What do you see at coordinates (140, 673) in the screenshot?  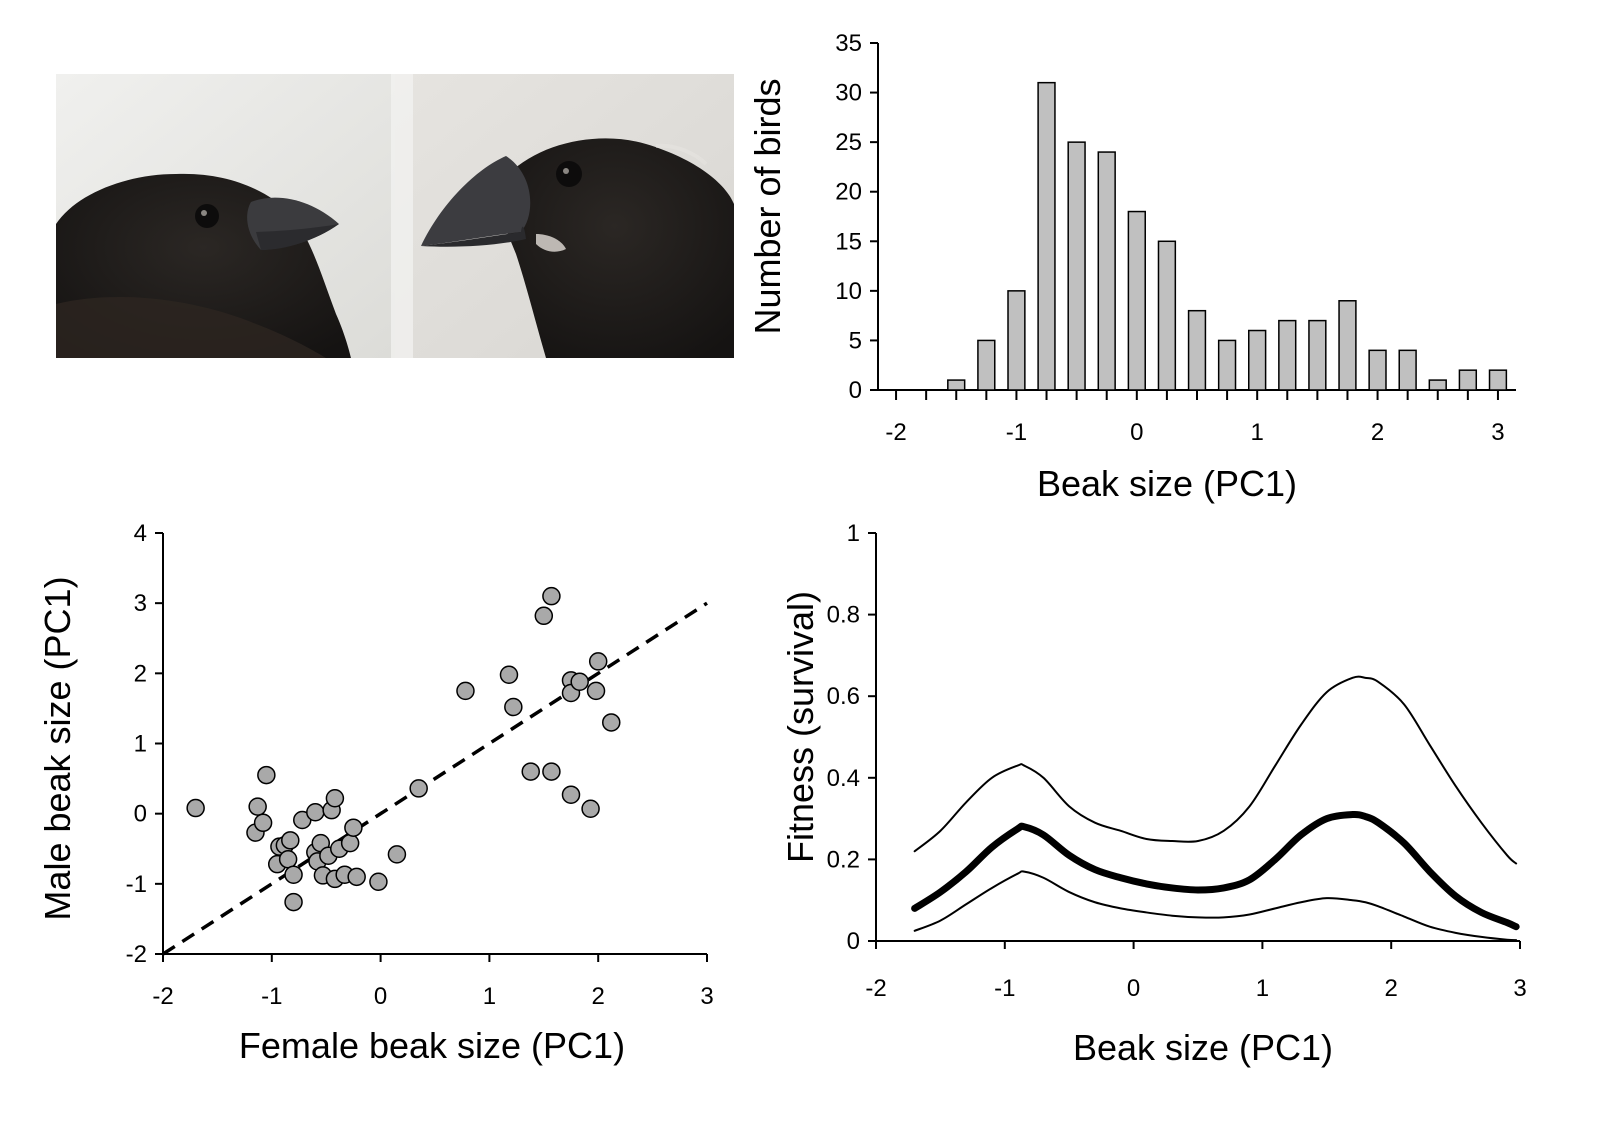 I see `y-tick-label: 2` at bounding box center [140, 673].